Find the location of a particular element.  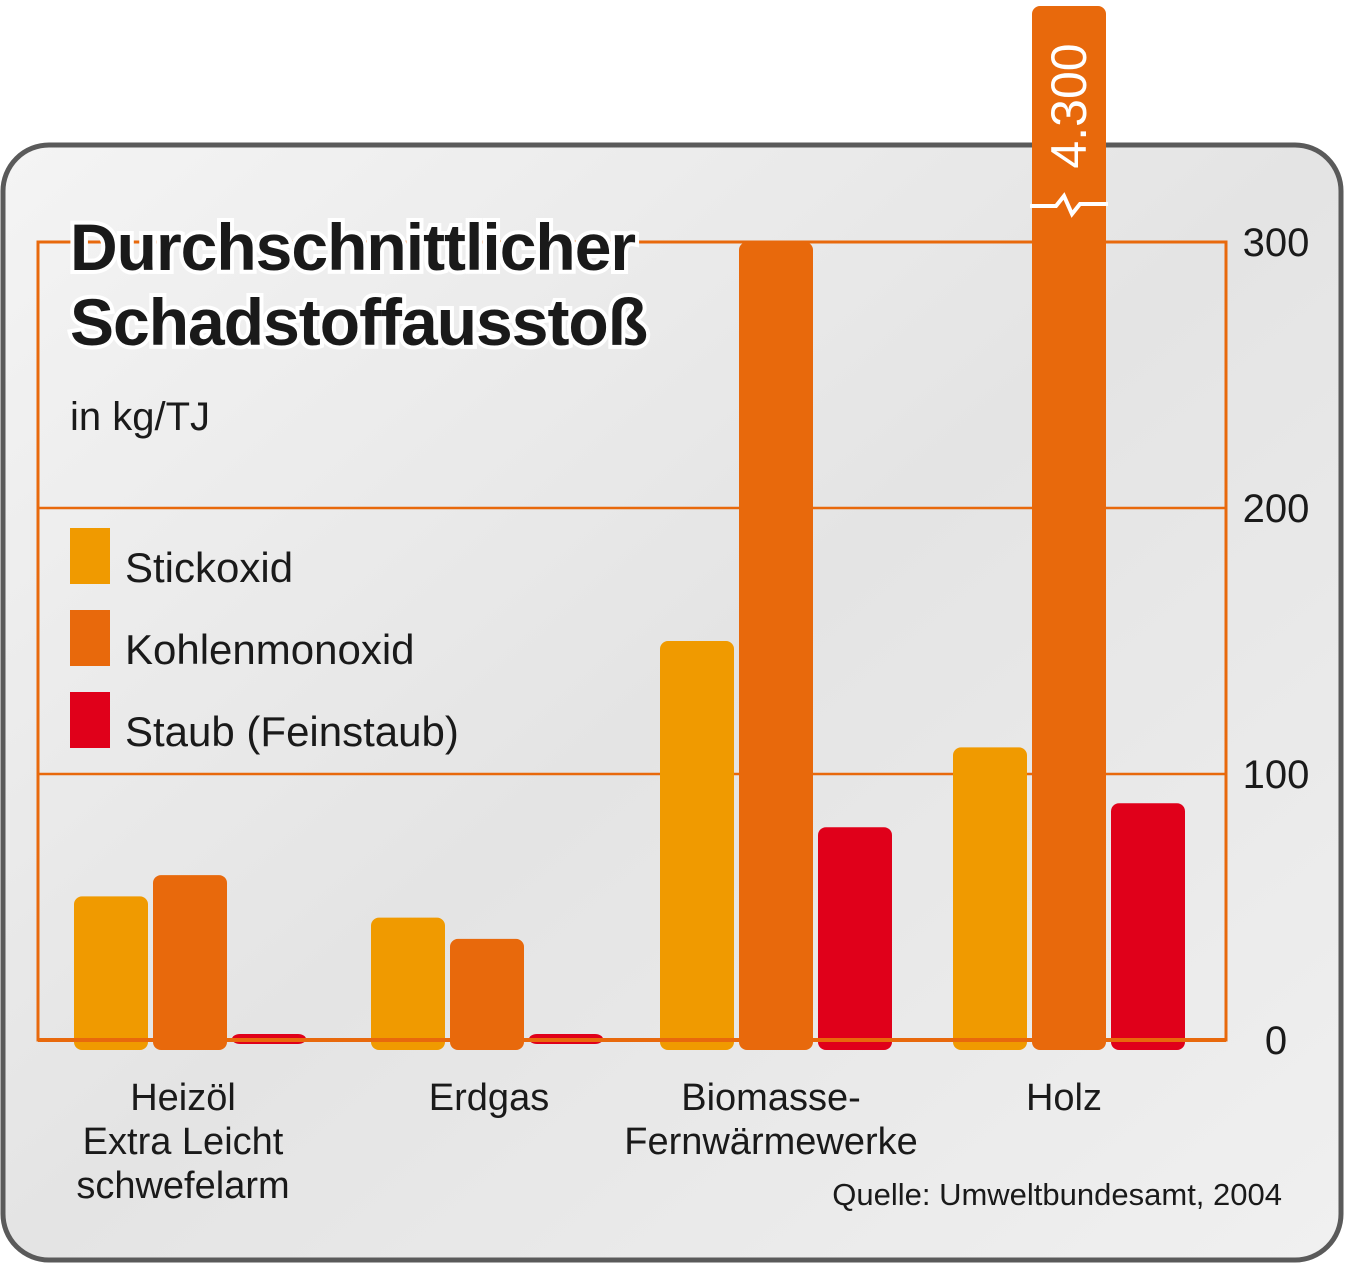

chart-title-line-1: Durchschnittlicher is located at coordinates (352, 247).